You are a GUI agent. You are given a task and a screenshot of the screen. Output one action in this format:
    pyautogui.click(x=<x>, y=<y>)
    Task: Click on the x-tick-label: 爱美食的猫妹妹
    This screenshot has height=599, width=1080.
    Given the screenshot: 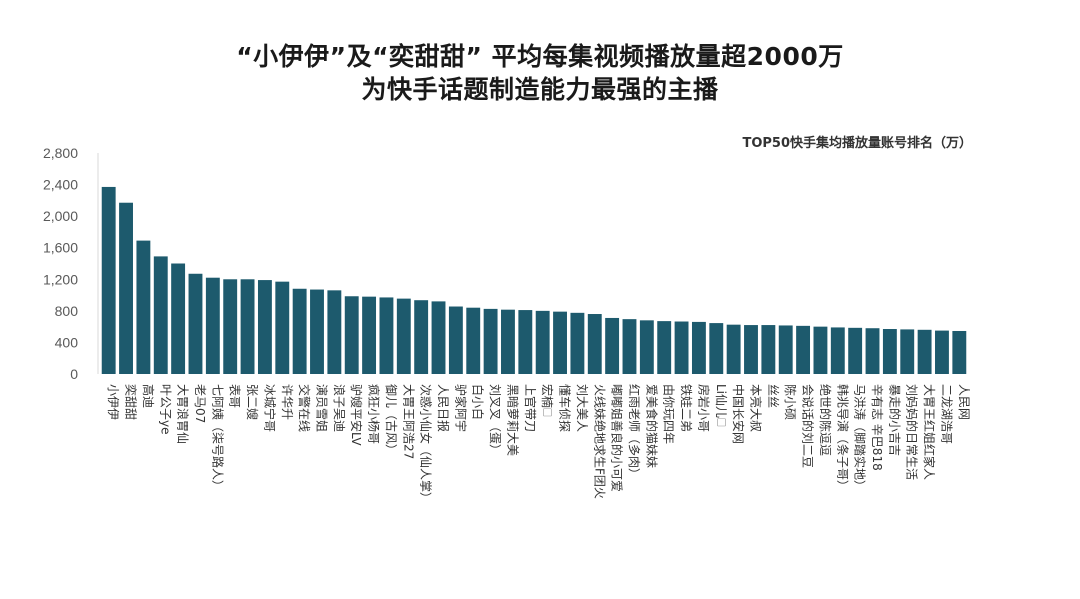 What is the action you would take?
    pyautogui.click(x=651, y=426)
    